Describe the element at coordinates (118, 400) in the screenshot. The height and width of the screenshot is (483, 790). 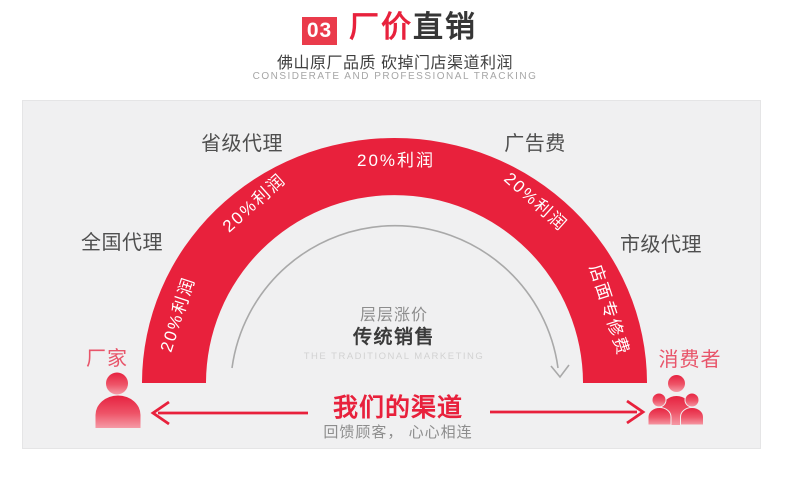
I see `manufacturer-person-icon` at that location.